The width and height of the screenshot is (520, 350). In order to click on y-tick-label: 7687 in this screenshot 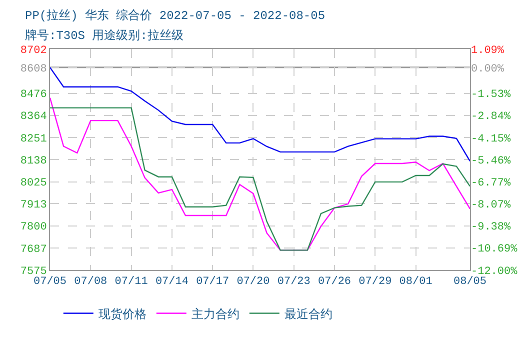, I will do `click(33, 250)`.